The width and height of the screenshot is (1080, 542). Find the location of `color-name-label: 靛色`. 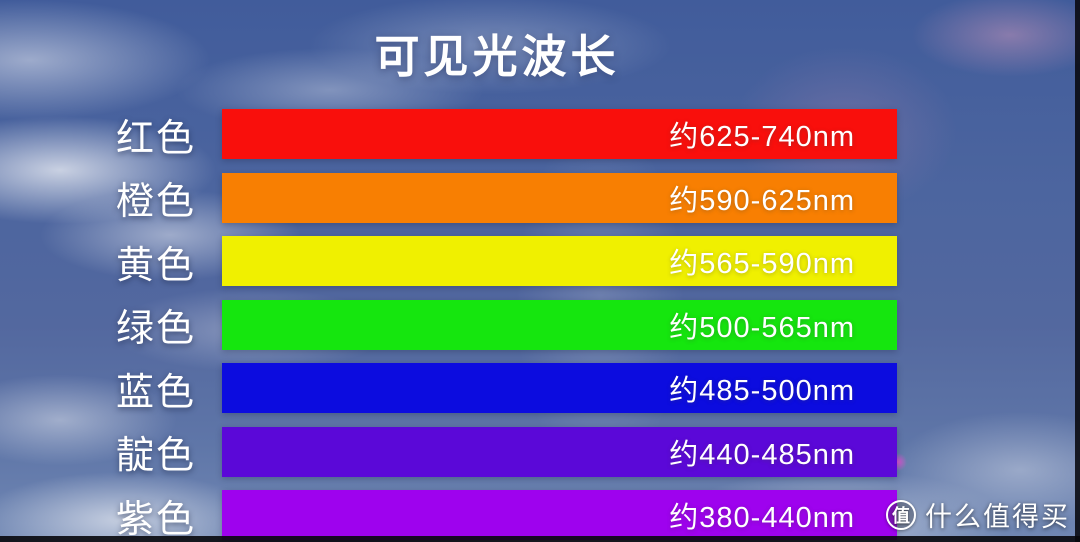

color-name-label: 靛色 is located at coordinates (155, 456).